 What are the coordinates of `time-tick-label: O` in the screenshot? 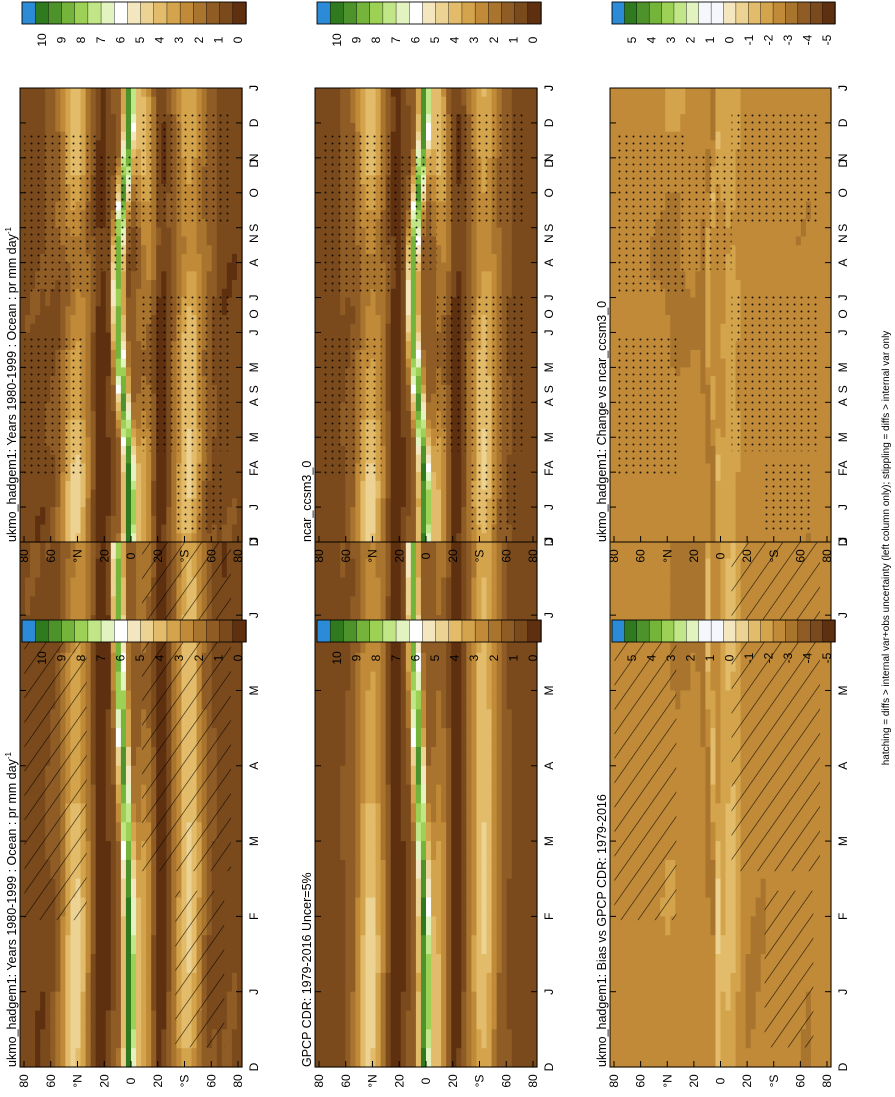 It's located at (549, 313).